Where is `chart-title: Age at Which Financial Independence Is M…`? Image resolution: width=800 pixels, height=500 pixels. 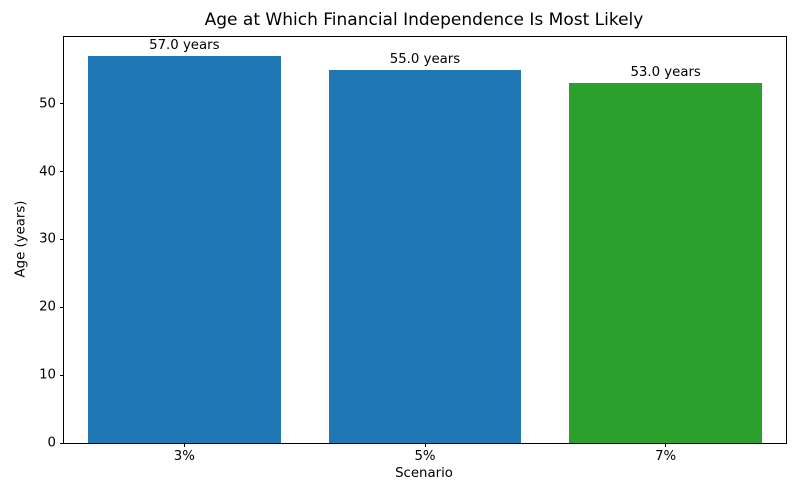 chart-title: Age at Which Financial Independence Is M… is located at coordinates (424, 20).